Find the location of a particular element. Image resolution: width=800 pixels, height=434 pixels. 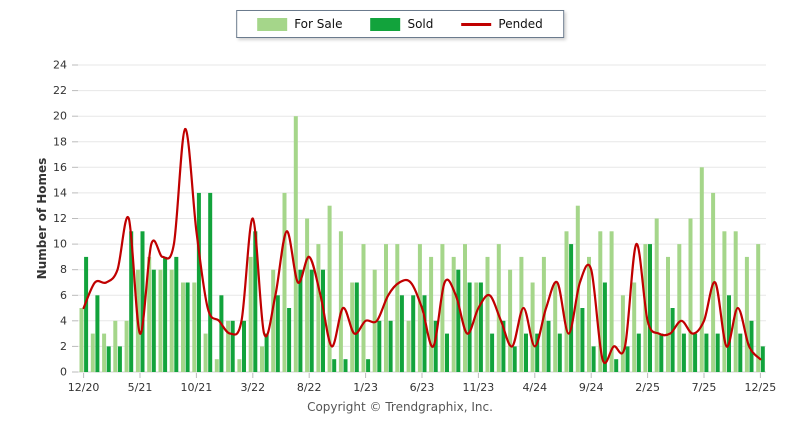

x-tick-label: 7/25 is located at coordinates (704, 387).